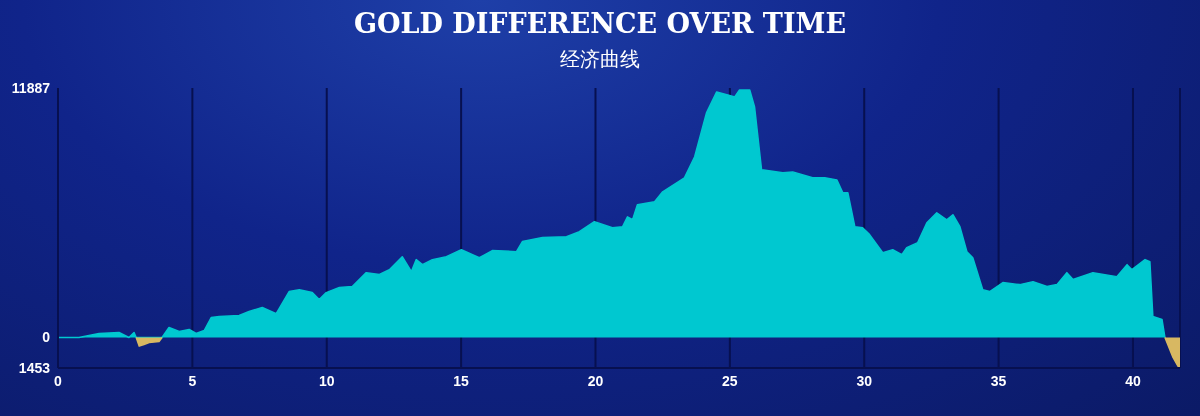 Image resolution: width=1200 pixels, height=416 pixels. I want to click on x-tick-label: 15, so click(461, 380).